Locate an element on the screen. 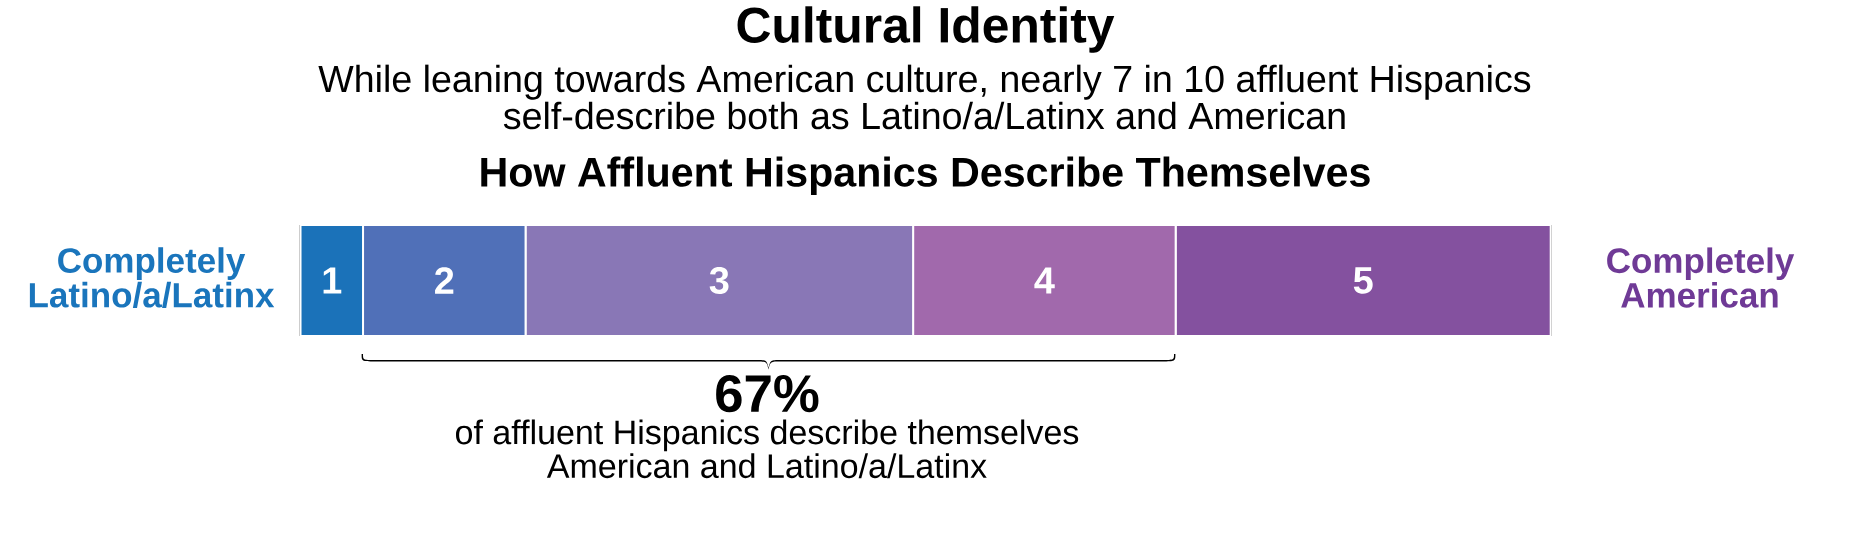 Image resolution: width=1850 pixels, height=544 pixels. series-label: 3 is located at coordinates (719, 280).